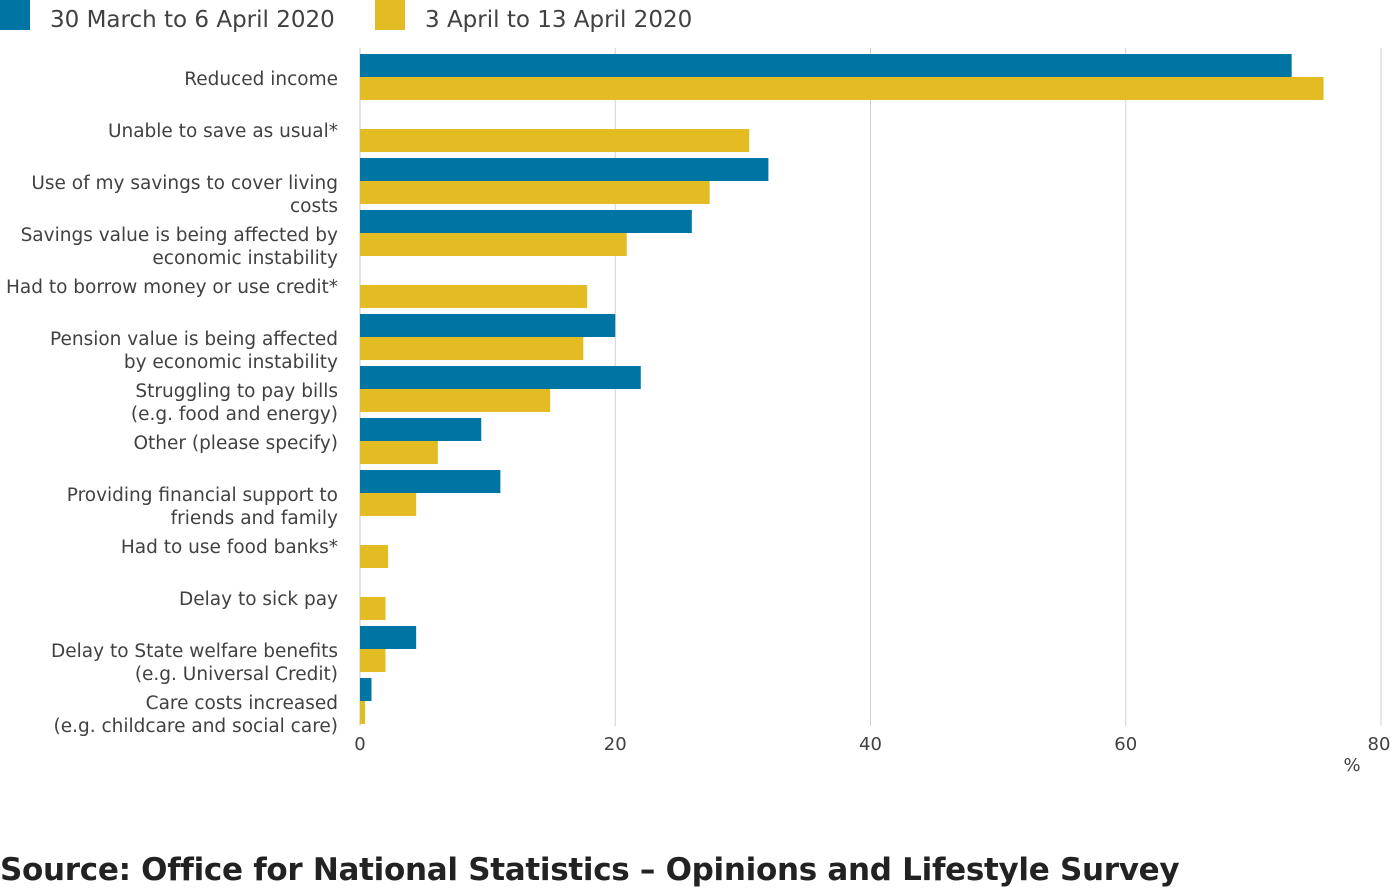 This screenshot has width=1392, height=893. What do you see at coordinates (870, 744) in the screenshot?
I see `x-tick-label-40: 40` at bounding box center [870, 744].